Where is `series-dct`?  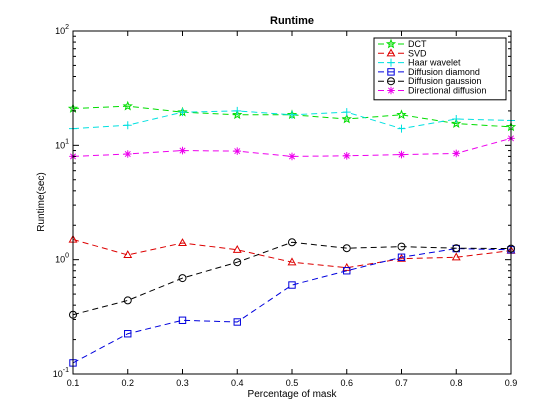 series-dct is located at coordinates (292, 116).